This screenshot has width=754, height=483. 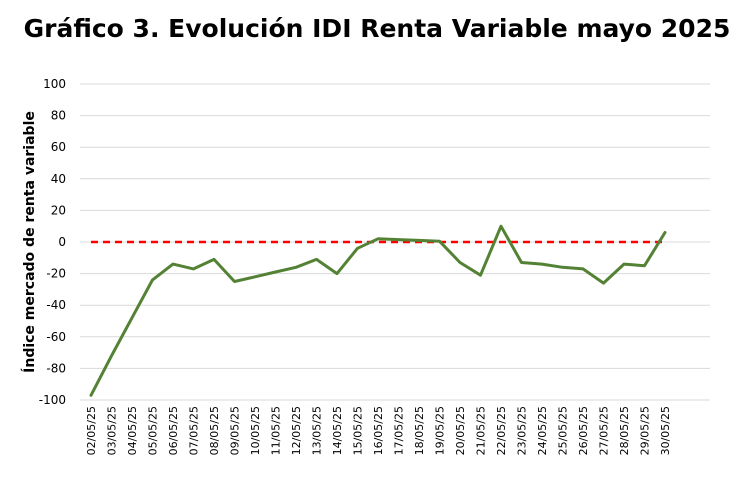 What do you see at coordinates (337, 430) in the screenshot?
I see `x-tick-label: 14/05/25` at bounding box center [337, 430].